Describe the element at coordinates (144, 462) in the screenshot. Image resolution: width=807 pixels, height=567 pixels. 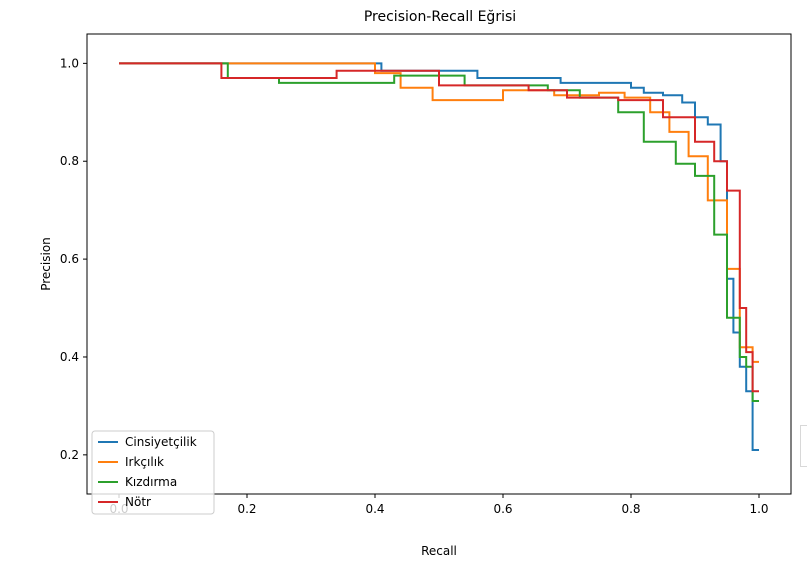
I see `legend-label: Irkçılık` at that location.